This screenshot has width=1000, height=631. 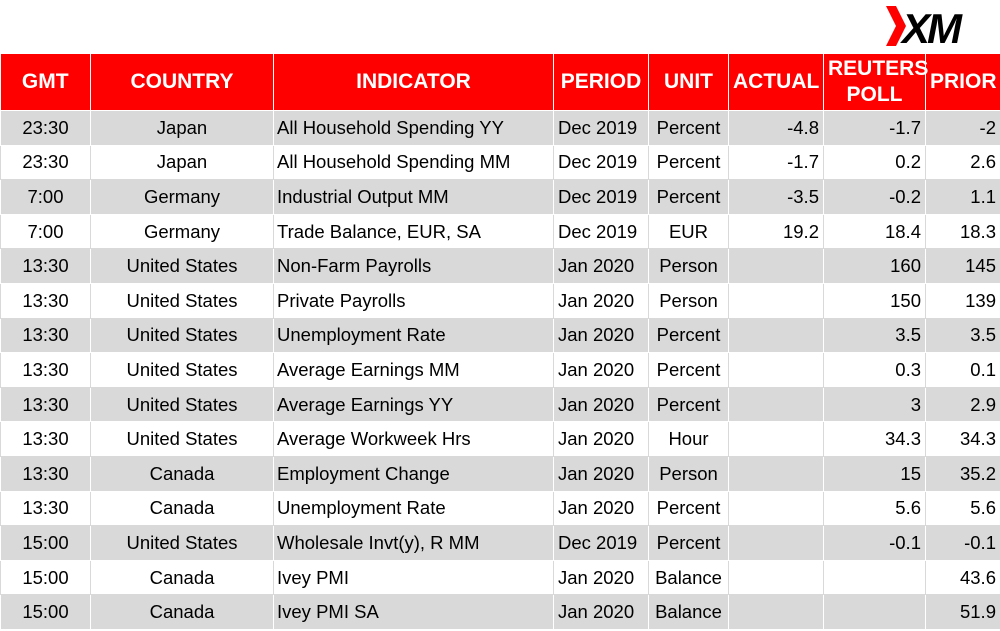 What do you see at coordinates (45, 231) in the screenshot?
I see `gmt-cell: 7:00` at bounding box center [45, 231].